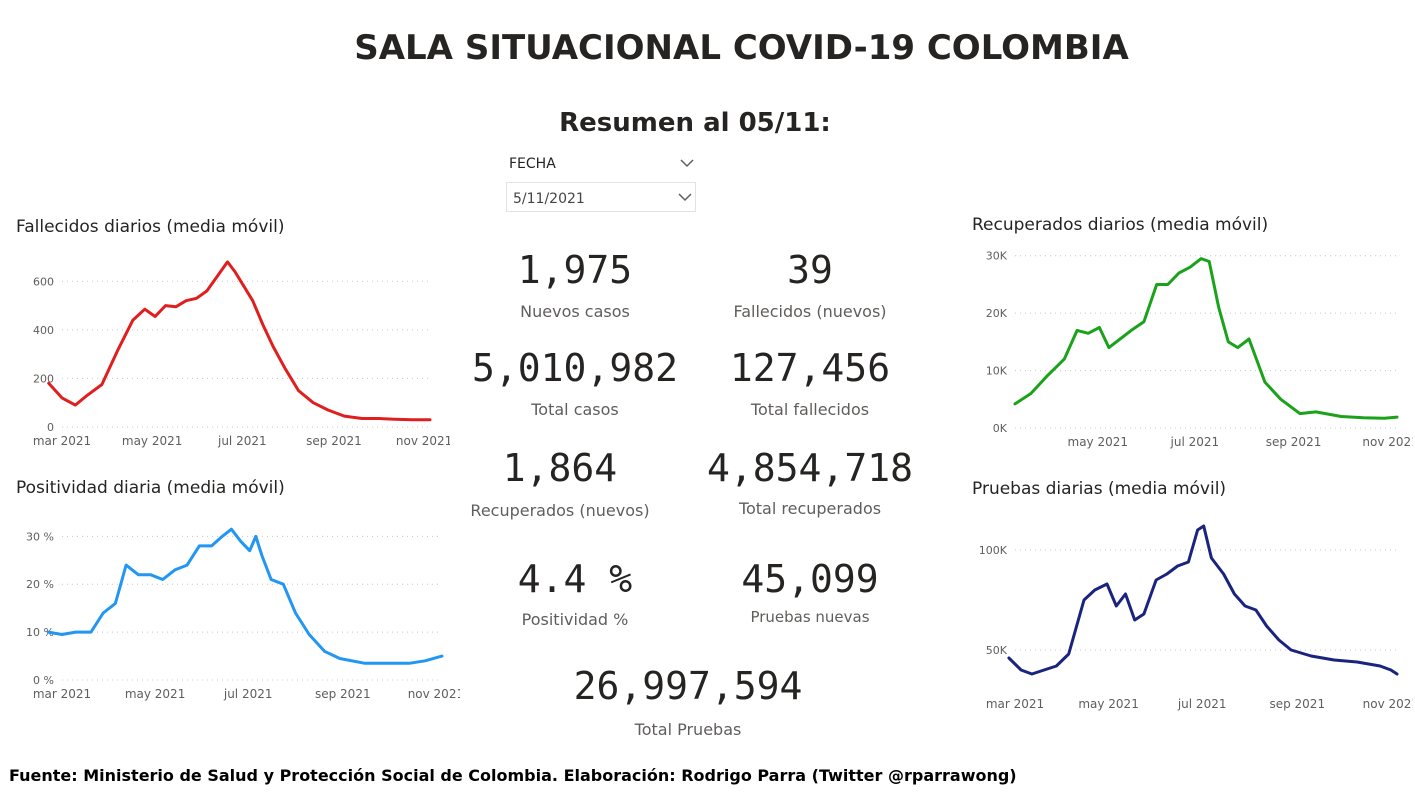 Image resolution: width=1415 pixels, height=793 pixels. Describe the element at coordinates (248, 694) in the screenshot. I see `positivity-x-tick-label: jul 2021` at that location.